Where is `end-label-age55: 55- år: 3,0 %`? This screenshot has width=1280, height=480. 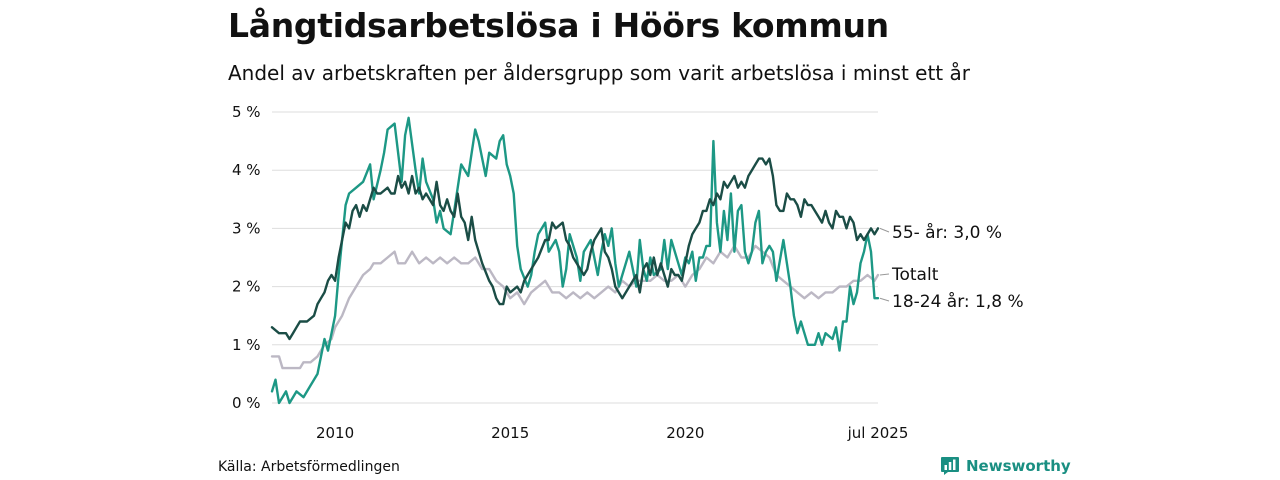
end-label-age55: 55- år: 3,0 % is located at coordinates (947, 232).